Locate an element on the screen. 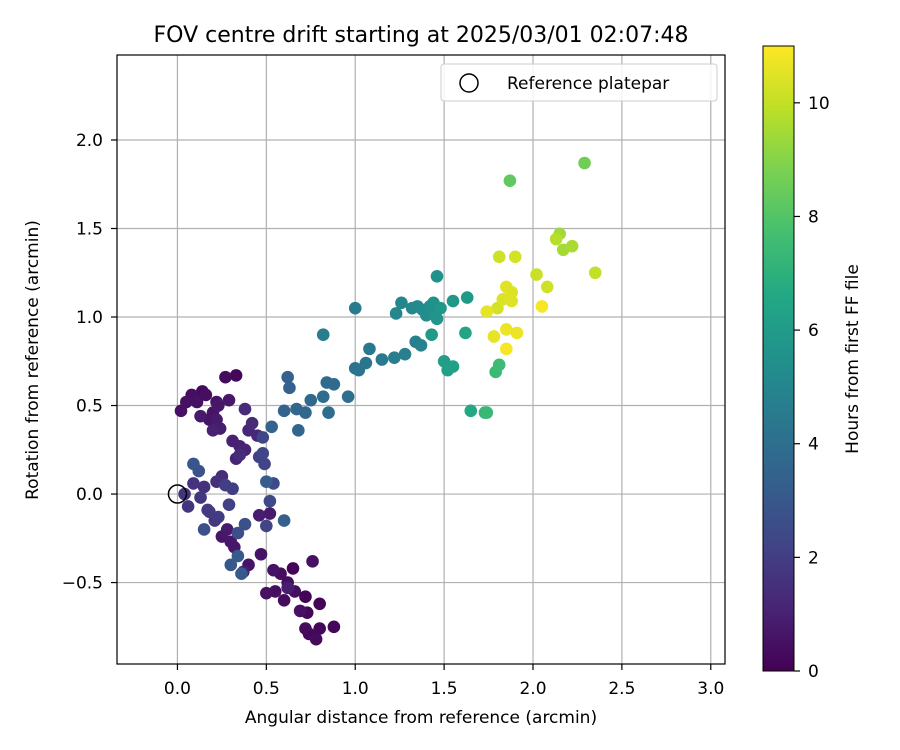 The height and width of the screenshot is (750, 900). y-axis-label: Rotation from reference (arcmin) is located at coordinates (33, 360).